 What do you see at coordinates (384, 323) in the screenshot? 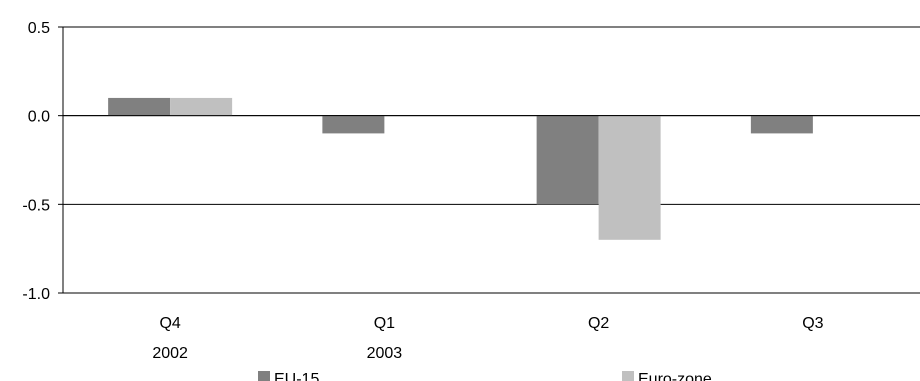
I see `category-label: Q1` at bounding box center [384, 323].